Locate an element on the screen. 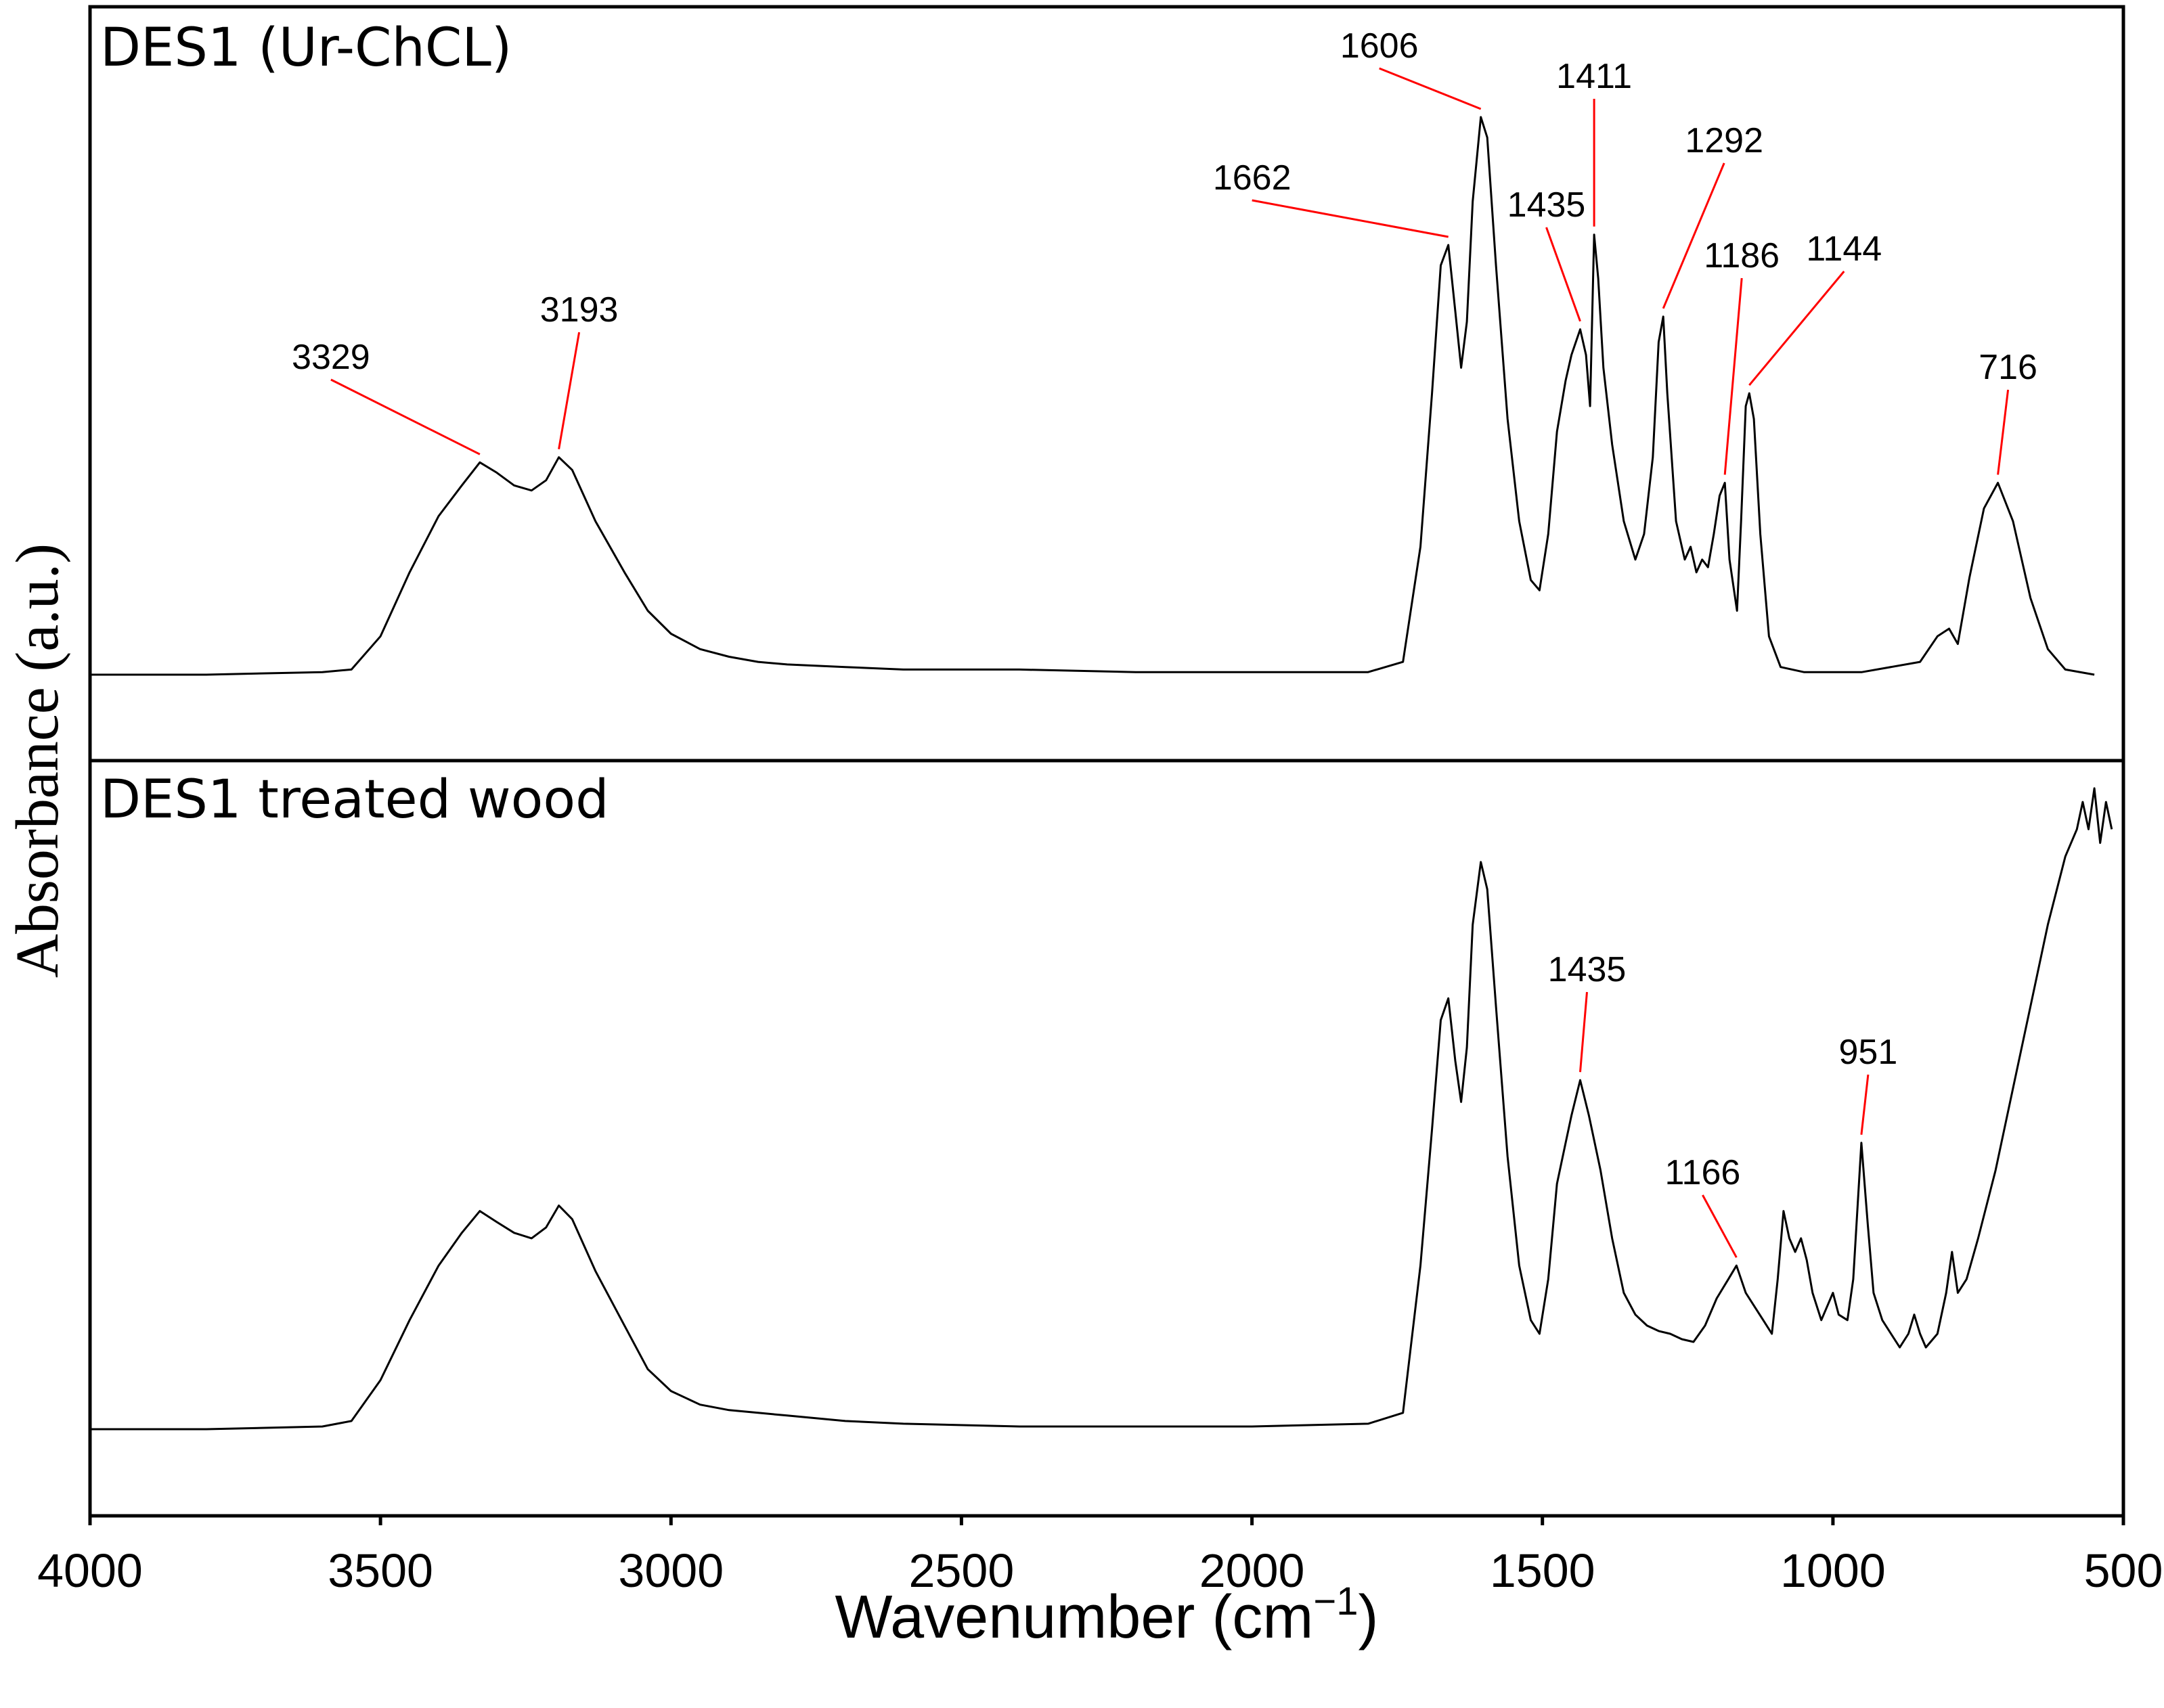  x-tick-label: 2500 is located at coordinates (962, 1570).